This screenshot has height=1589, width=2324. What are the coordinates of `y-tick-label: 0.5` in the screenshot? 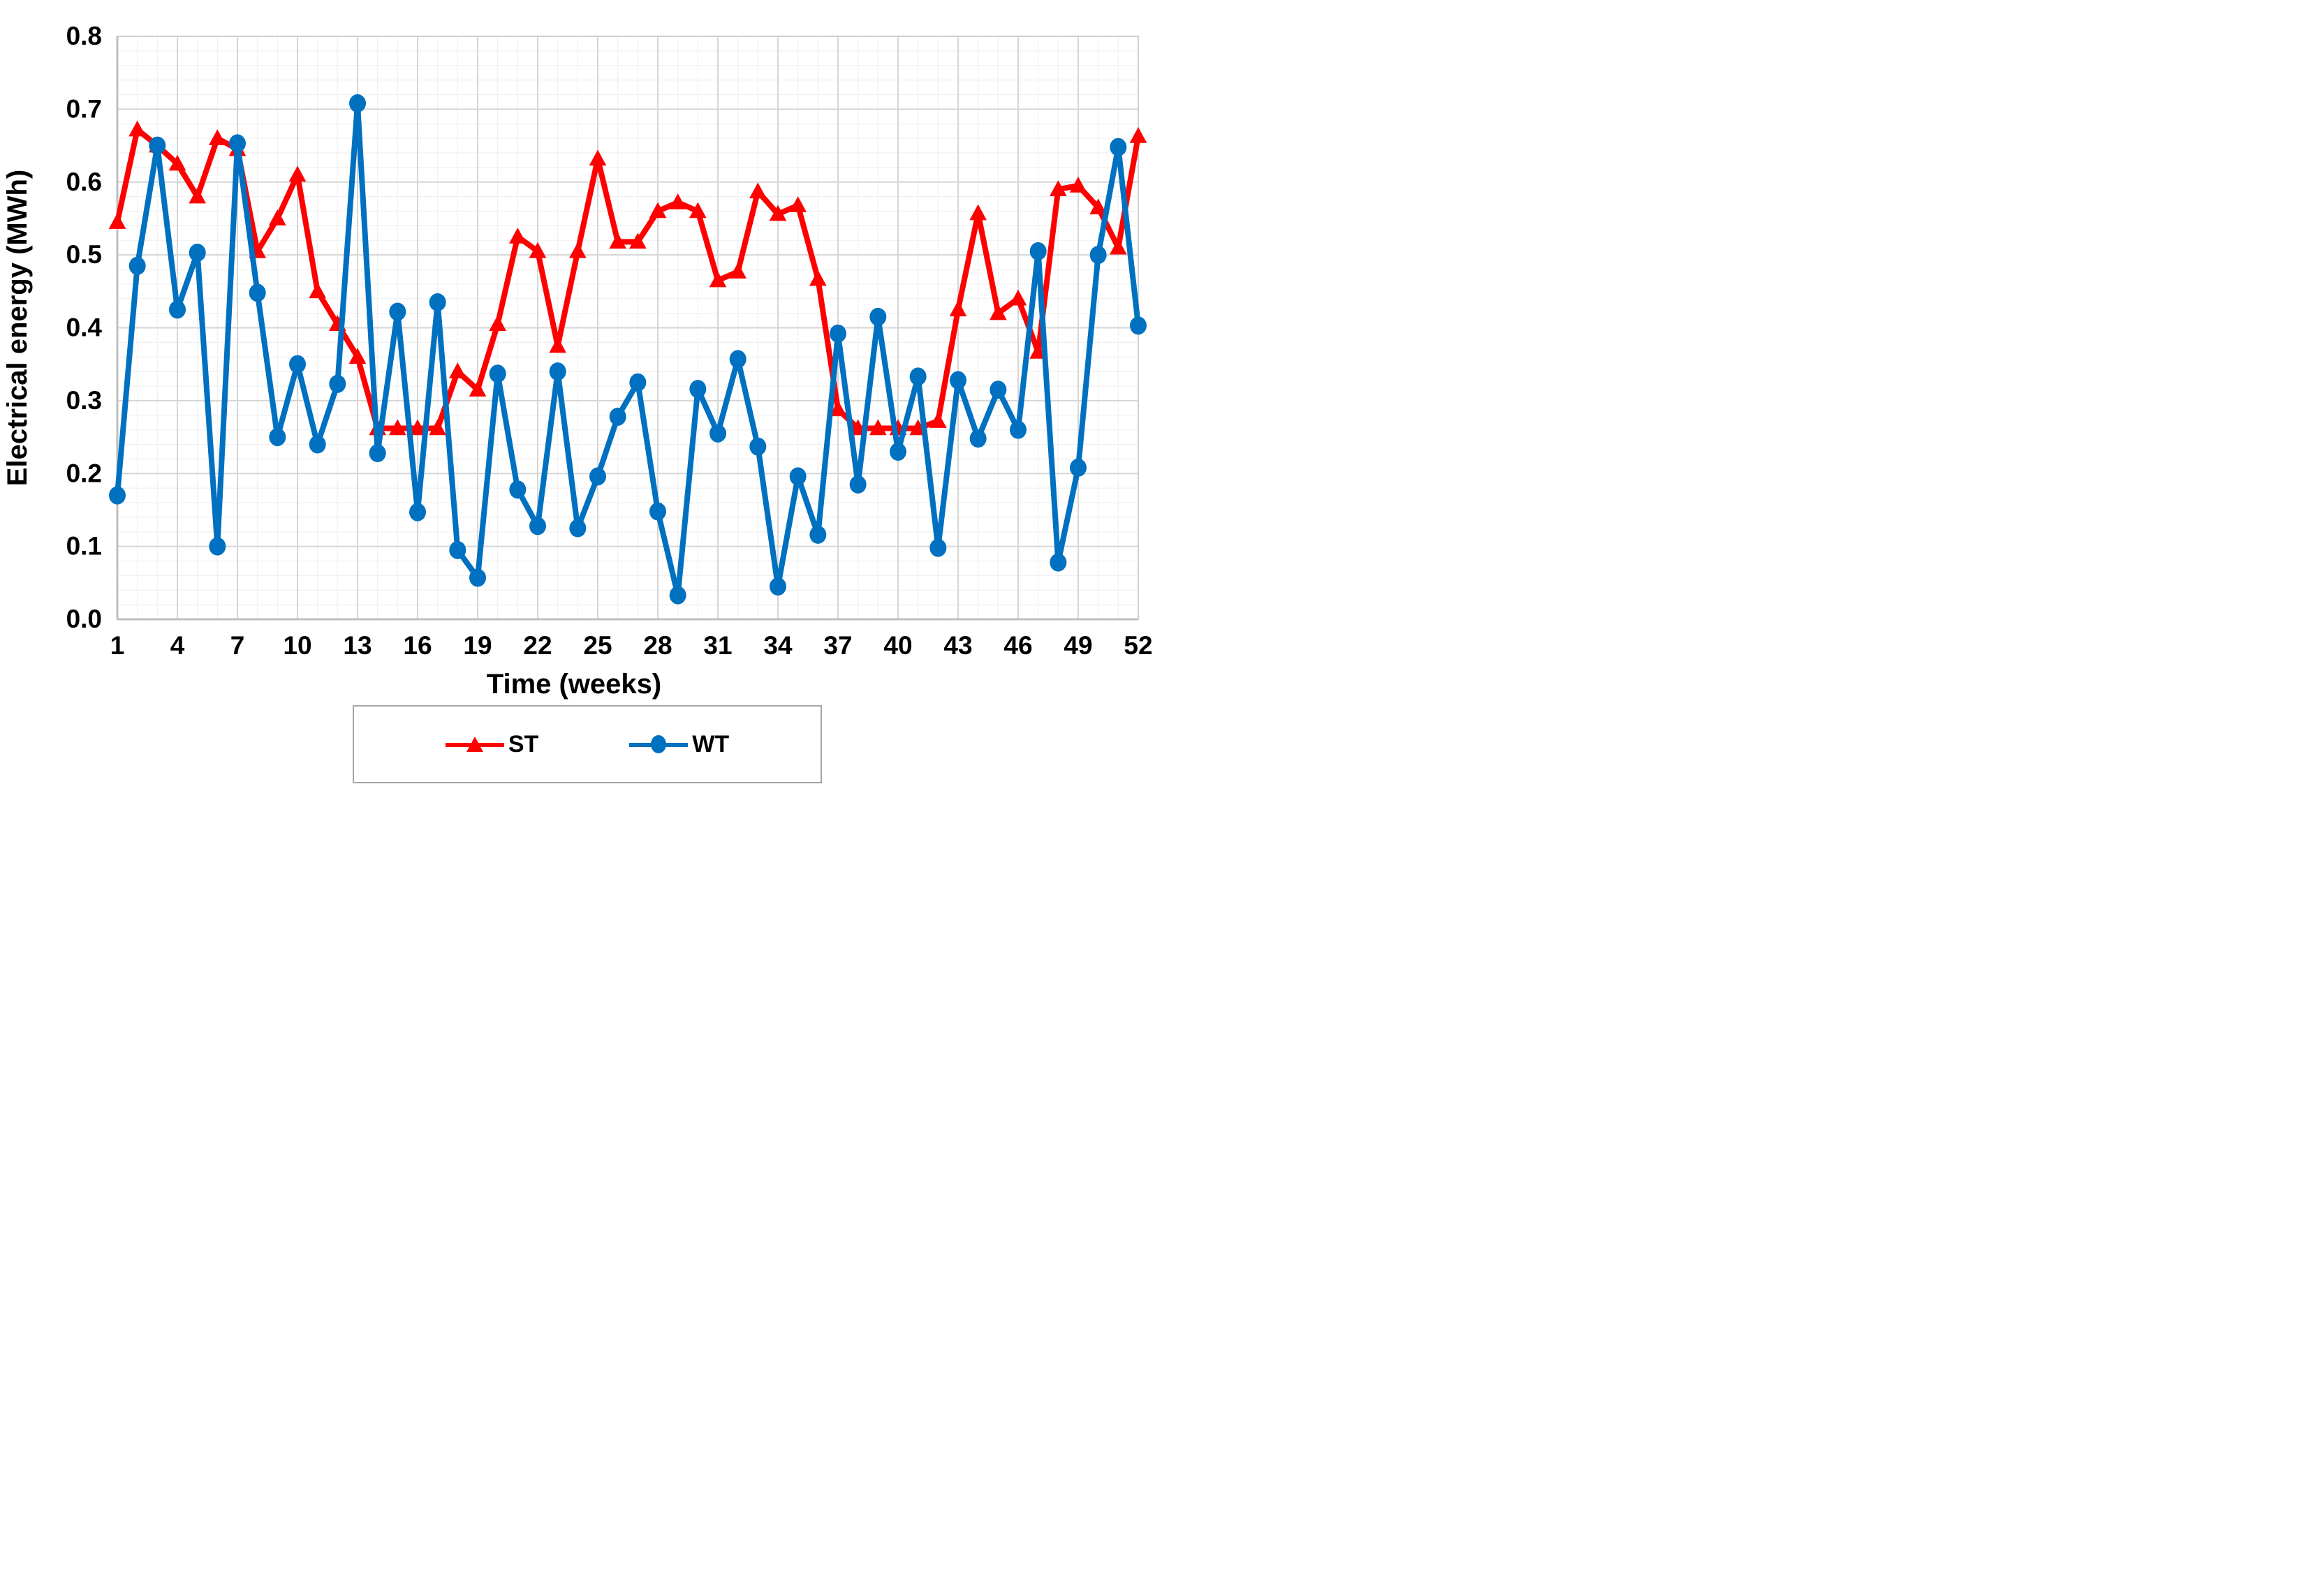 It's located at (84, 254).